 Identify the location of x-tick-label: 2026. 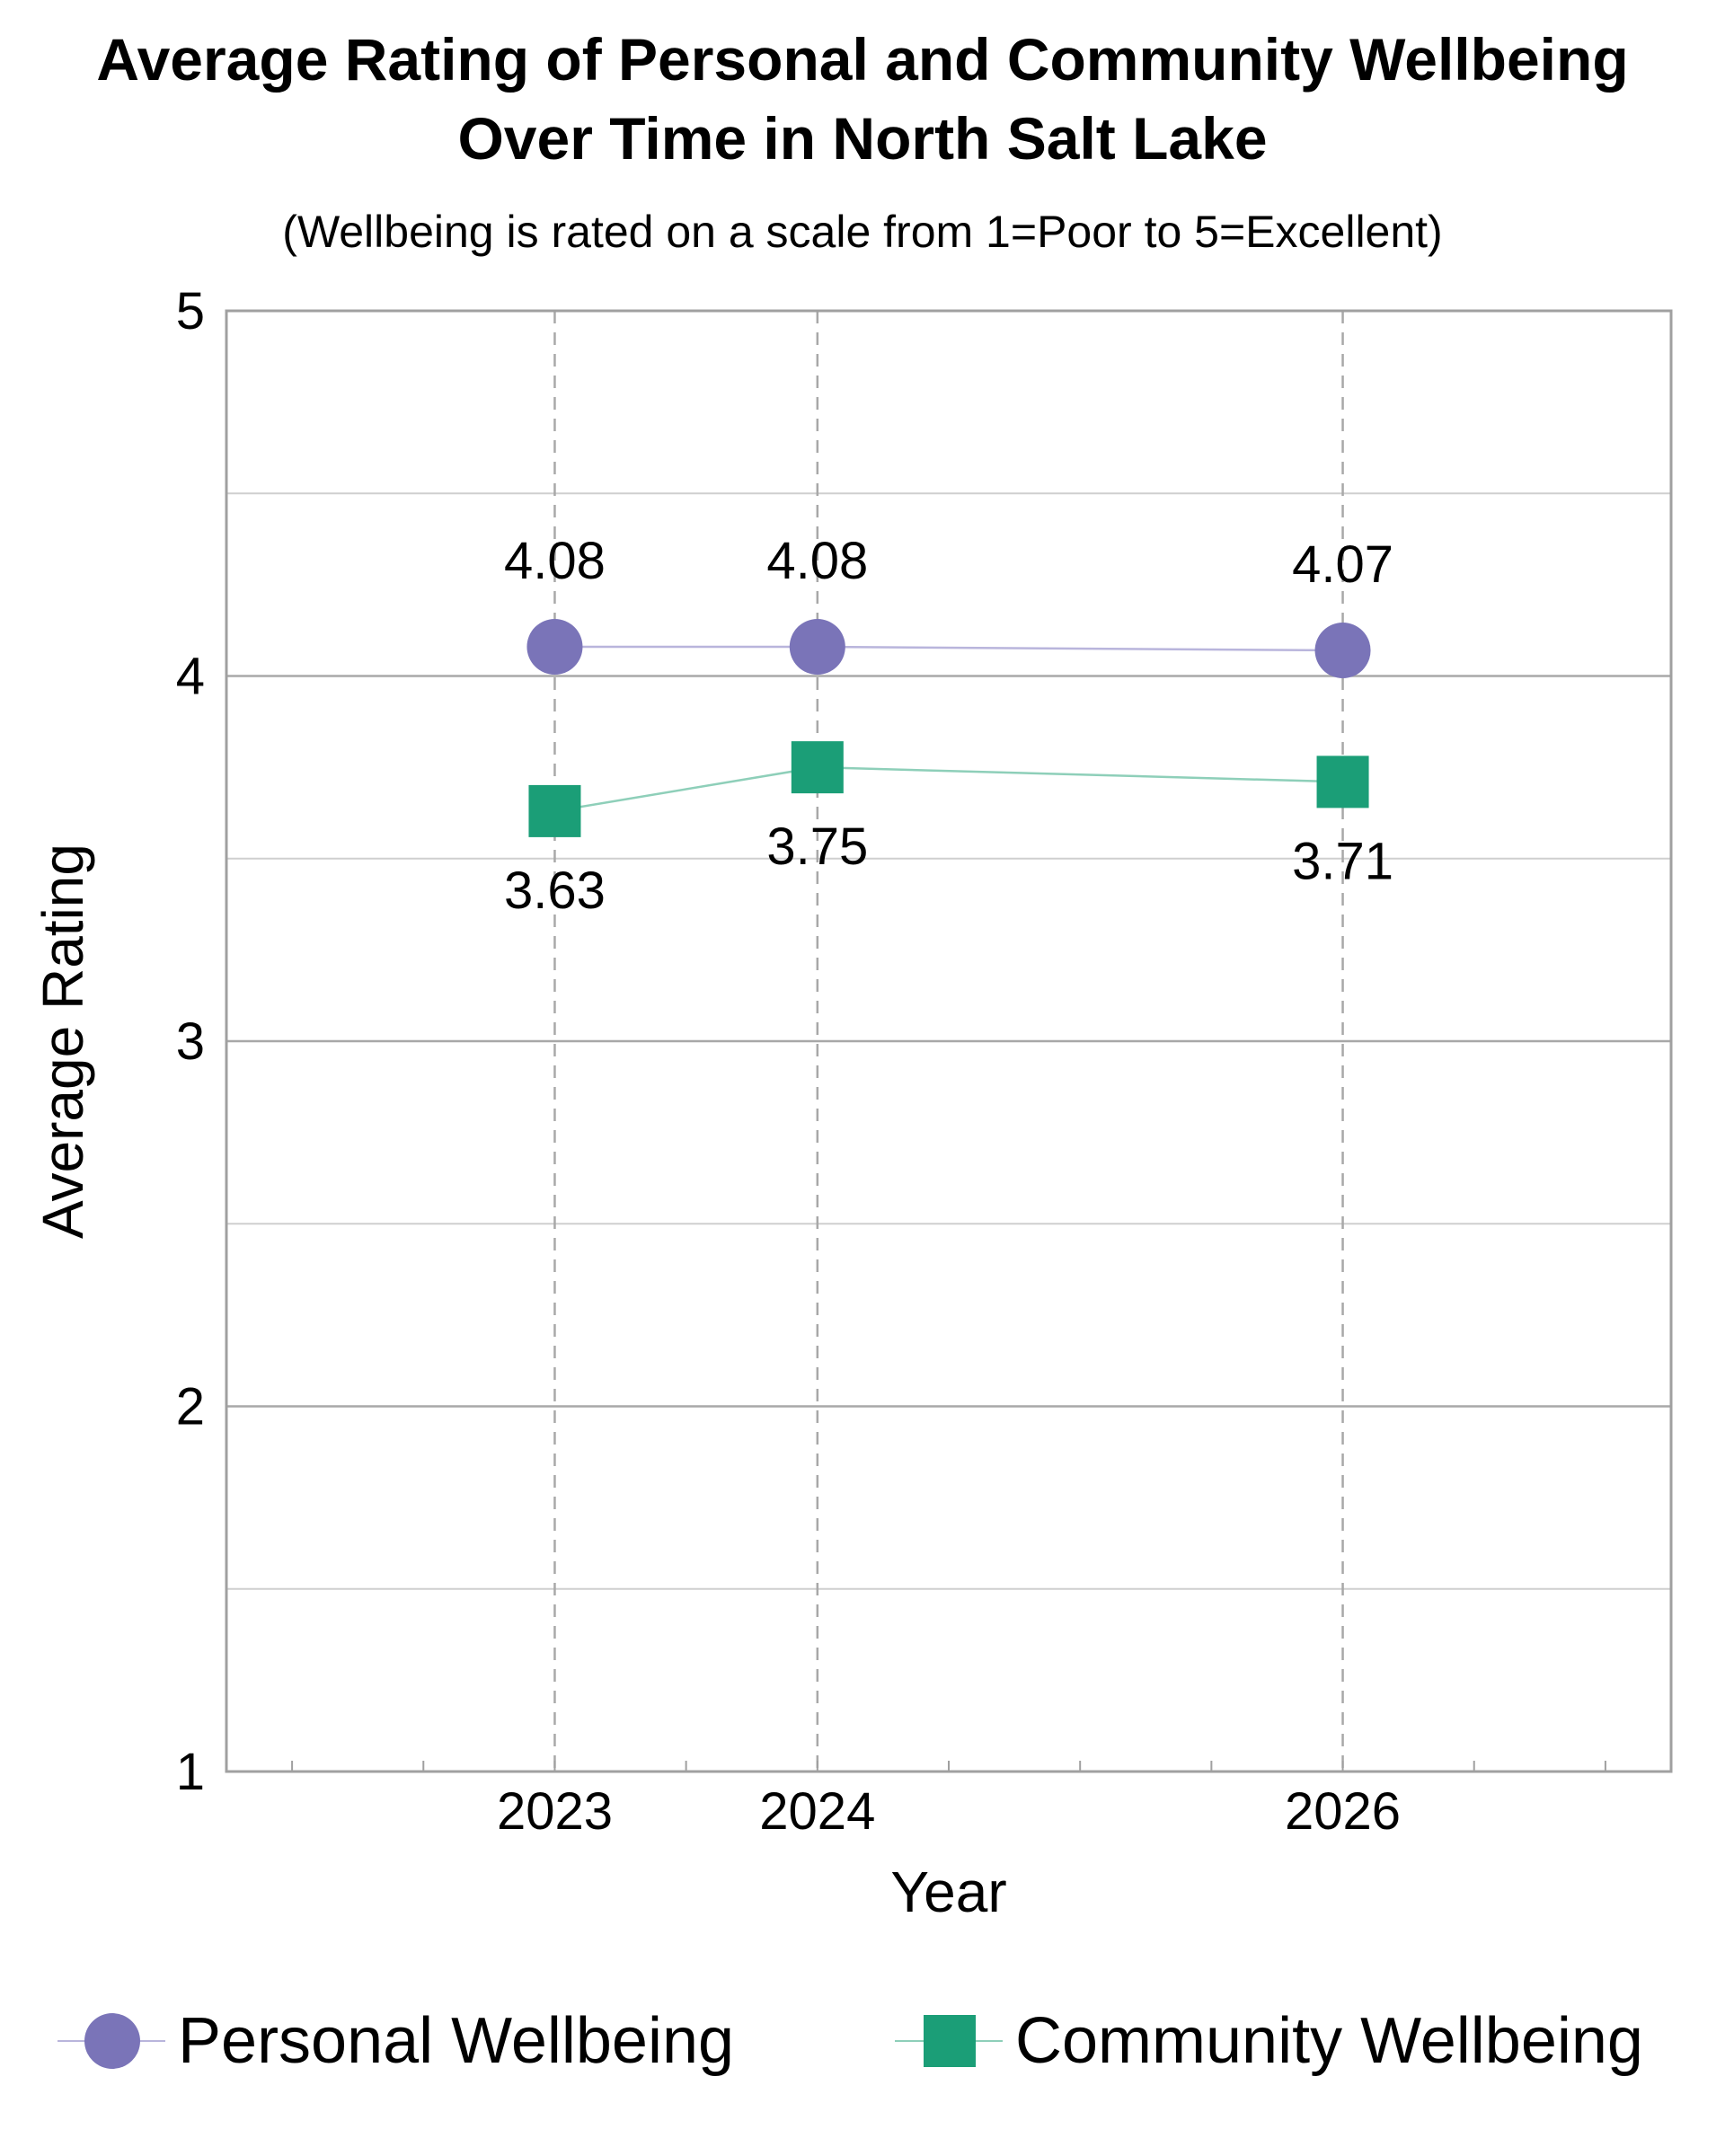
(1343, 1812).